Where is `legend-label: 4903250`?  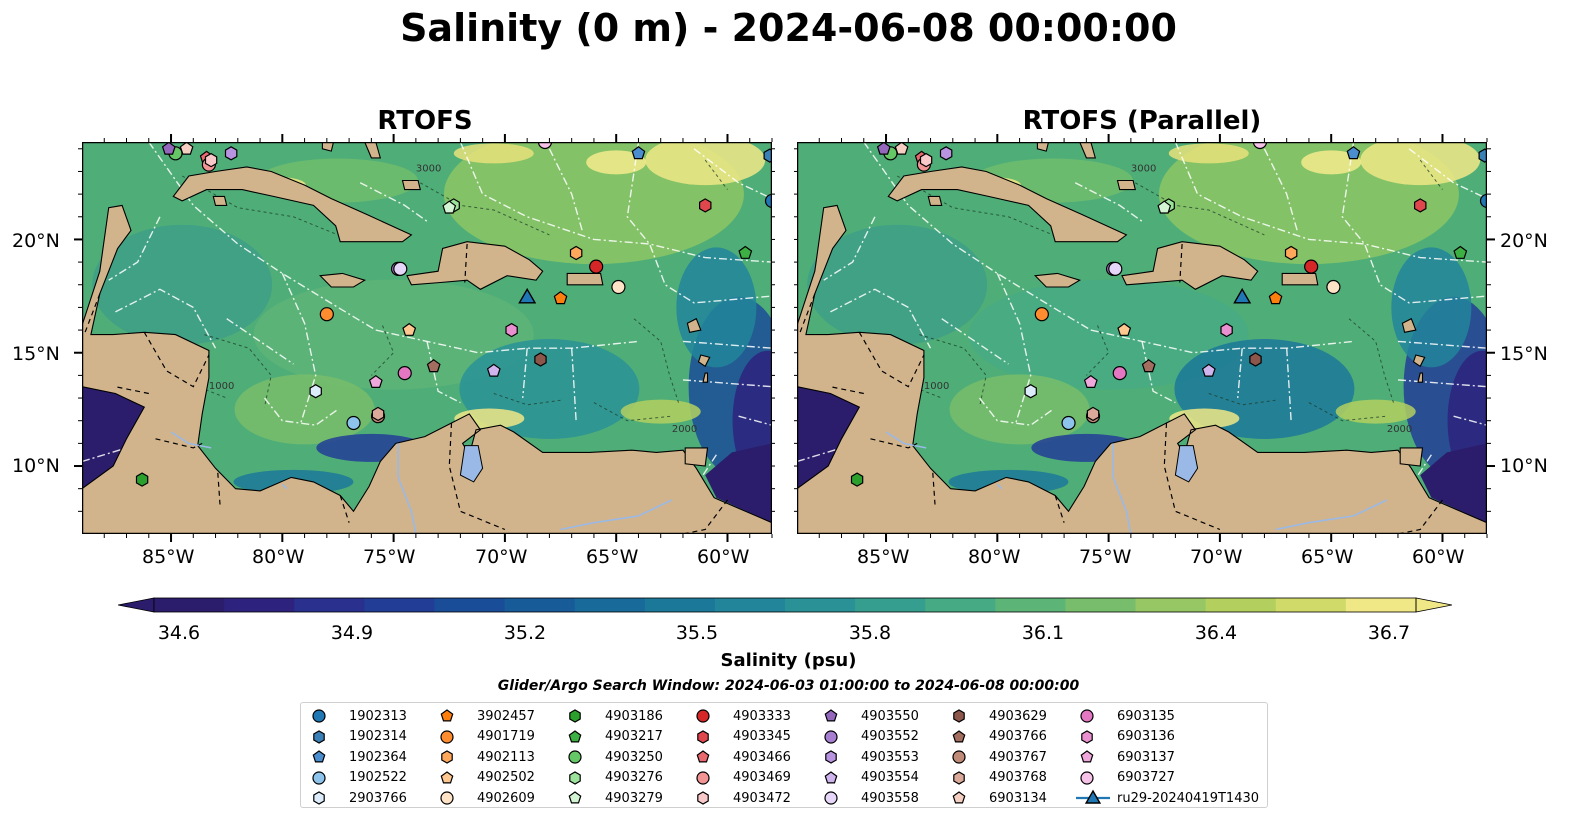
legend-label: 4903250 is located at coordinates (634, 757).